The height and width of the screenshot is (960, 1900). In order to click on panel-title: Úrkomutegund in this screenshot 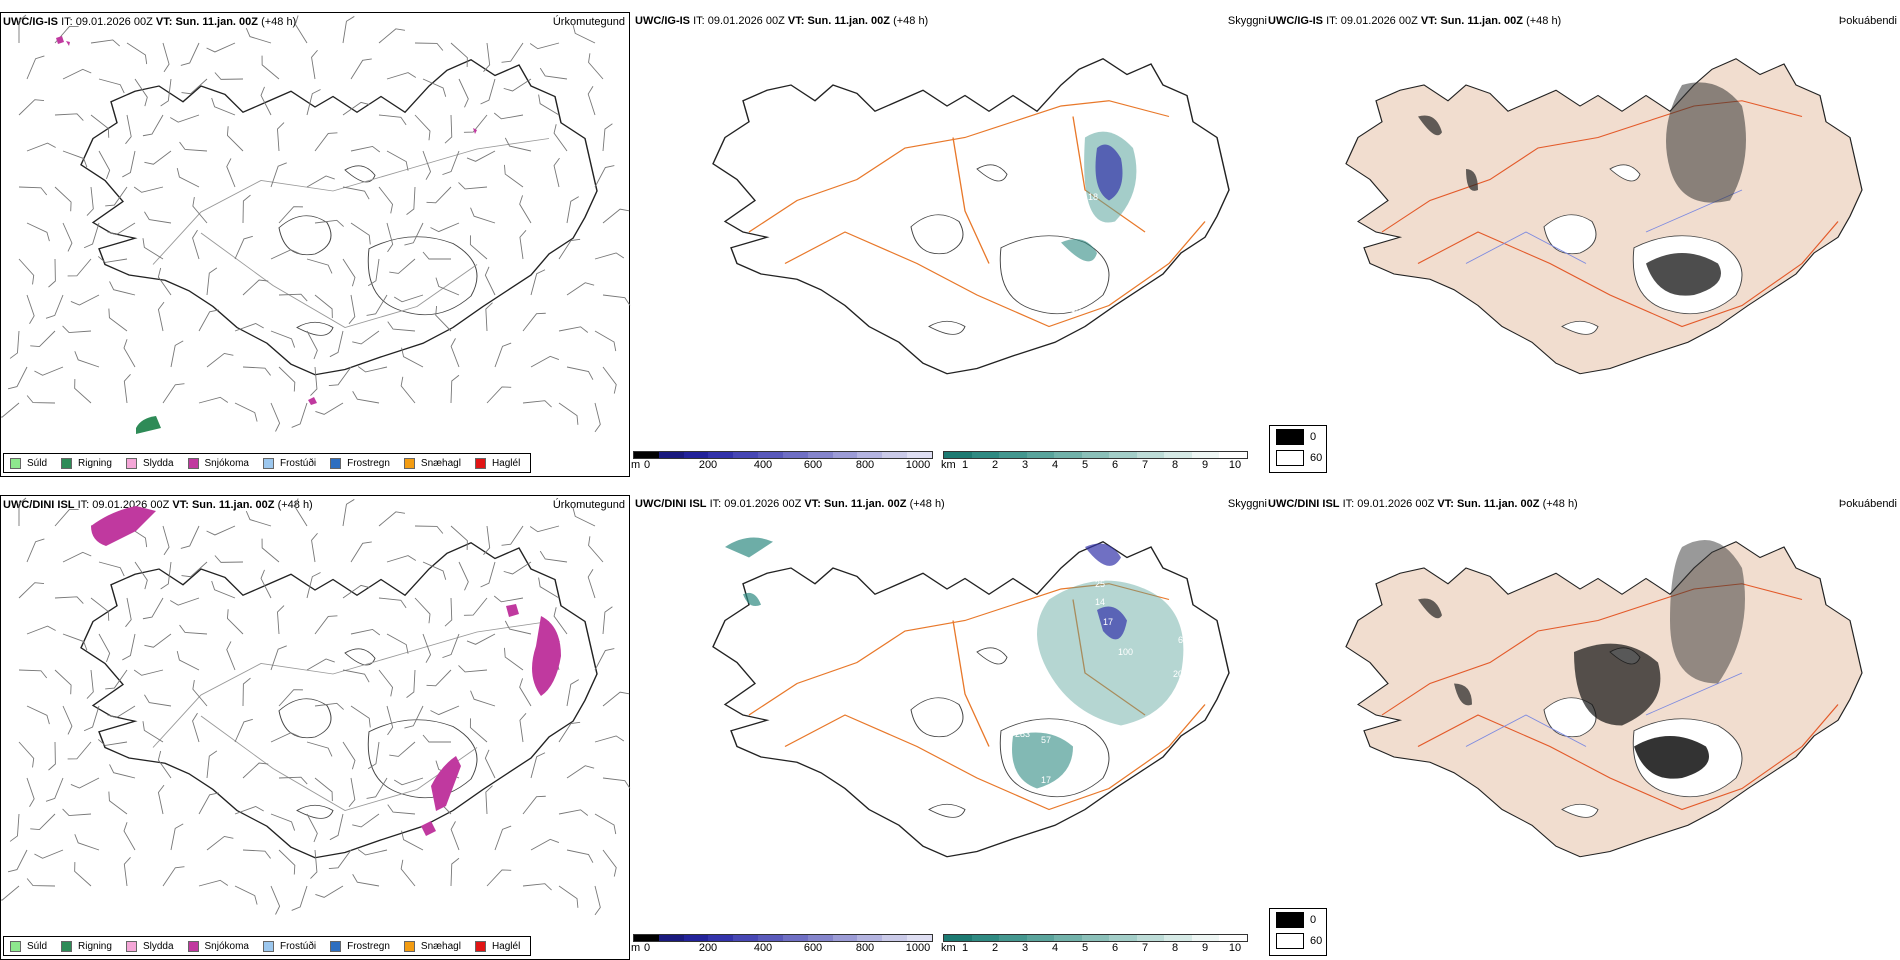, I will do `click(588, 22)`.